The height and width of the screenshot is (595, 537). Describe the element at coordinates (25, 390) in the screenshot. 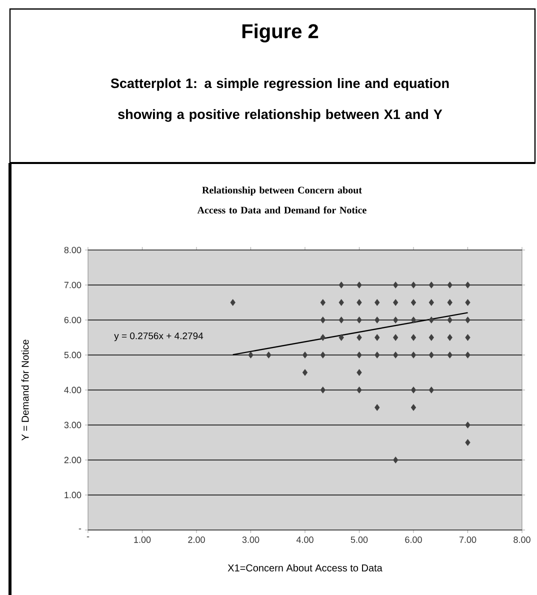

I see `y-axis-title: Y = Demand for Notice` at that location.